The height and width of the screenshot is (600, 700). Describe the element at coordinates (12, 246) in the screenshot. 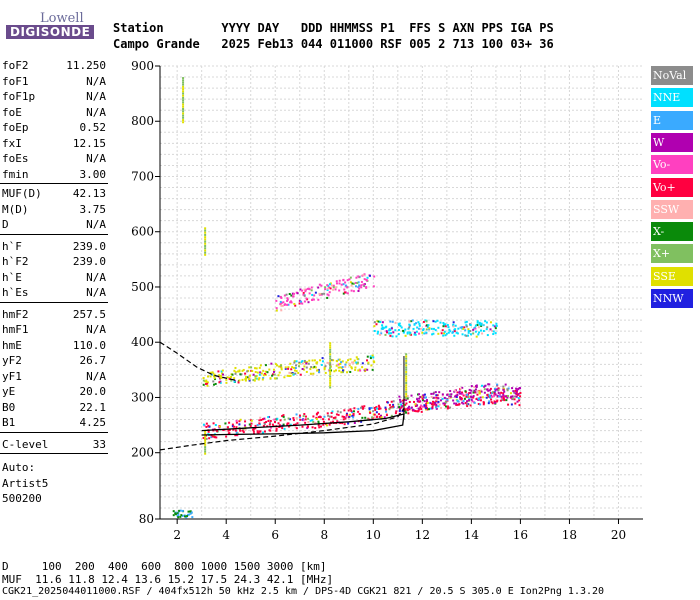

I see `param-name: h`F` at that location.